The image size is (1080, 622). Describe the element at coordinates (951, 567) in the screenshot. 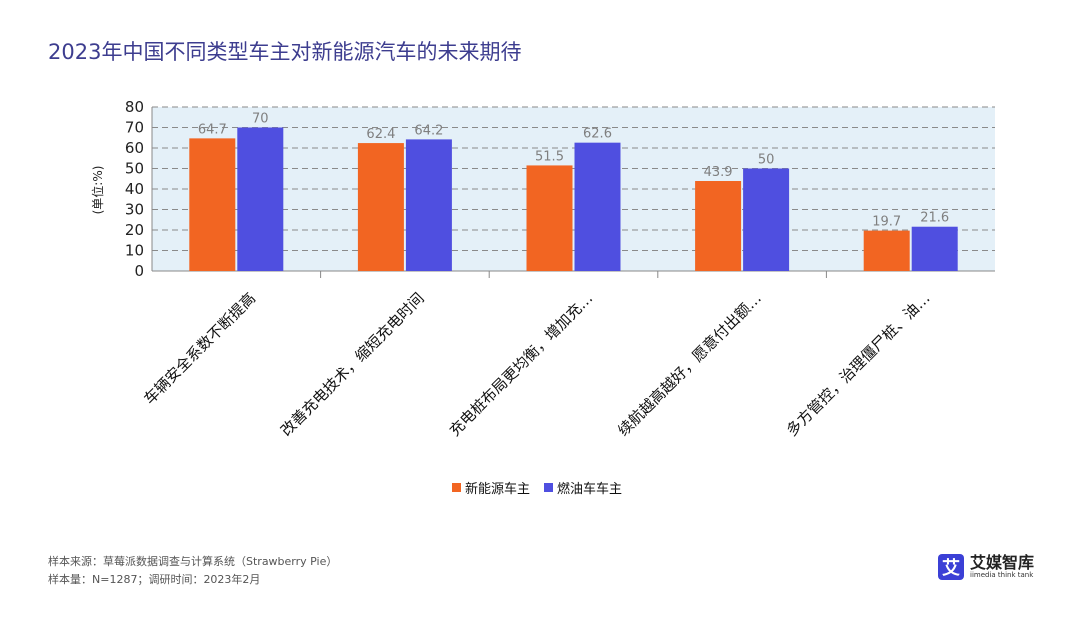

I see `brand-logo-icon: 艾` at that location.